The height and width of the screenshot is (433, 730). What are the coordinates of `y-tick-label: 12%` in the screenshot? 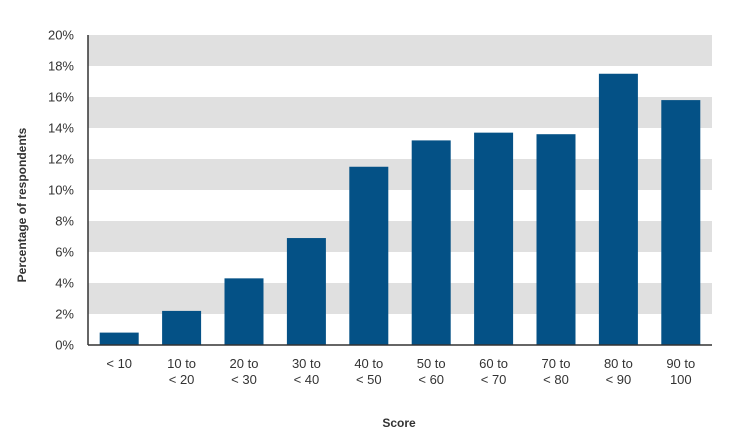 It's located at (61, 159).